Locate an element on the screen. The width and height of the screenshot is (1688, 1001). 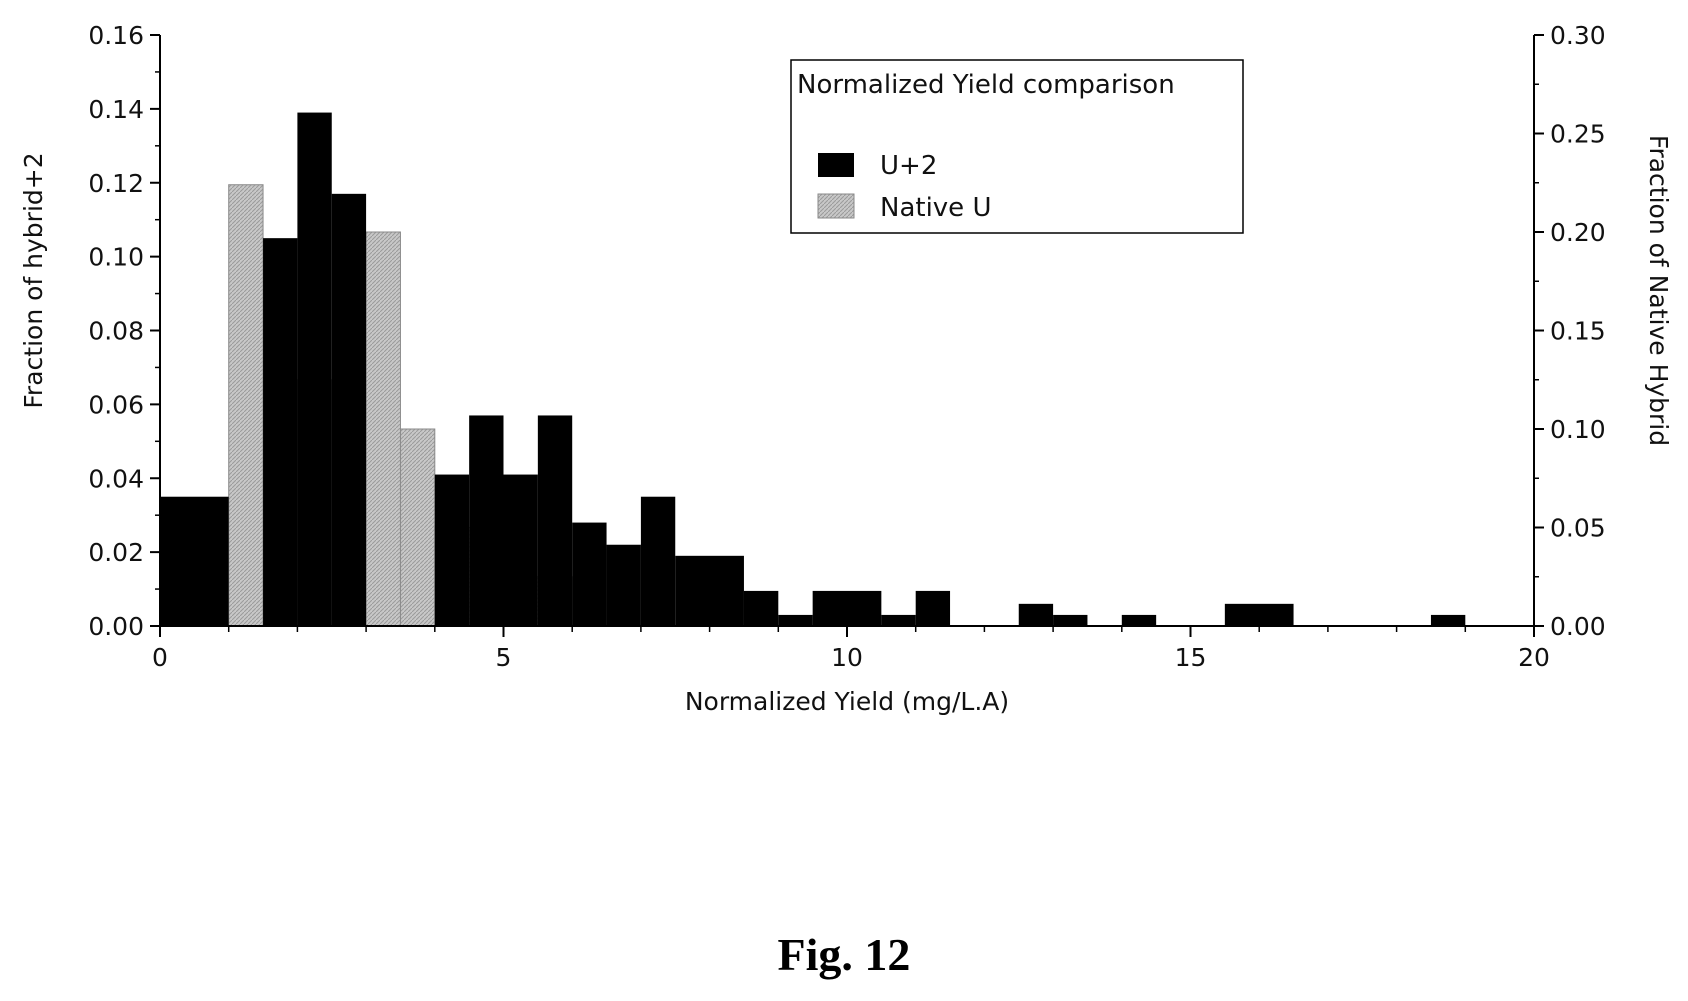
right-y-tick-label: 0.05 is located at coordinates (1578, 528).